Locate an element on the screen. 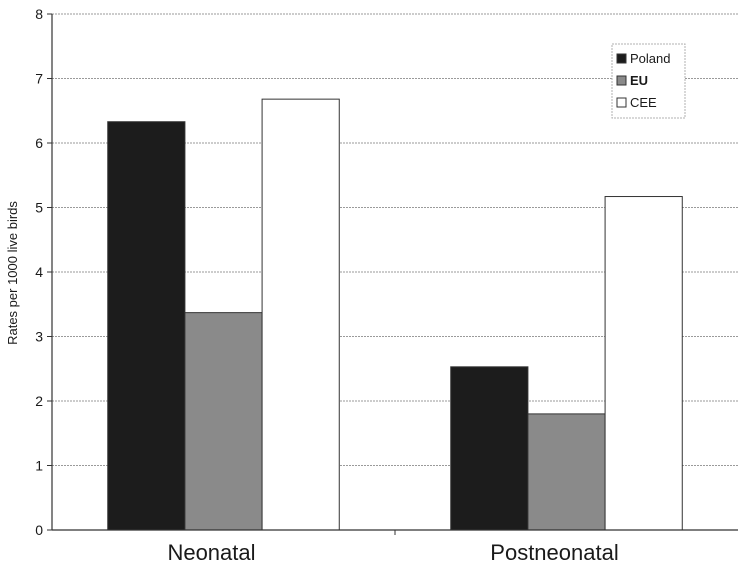 The width and height of the screenshot is (738, 570). y-tick-label: 5 is located at coordinates (39, 208).